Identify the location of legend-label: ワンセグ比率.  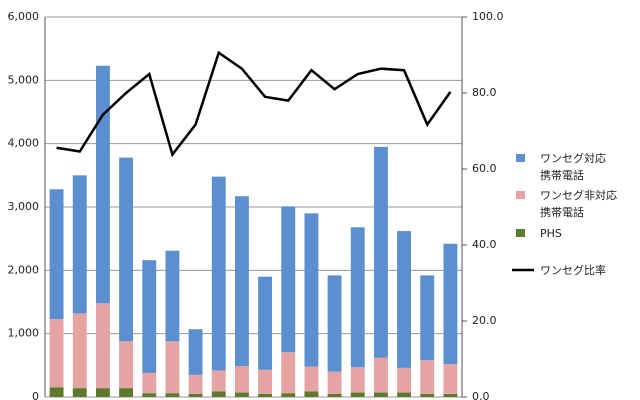
(573, 270).